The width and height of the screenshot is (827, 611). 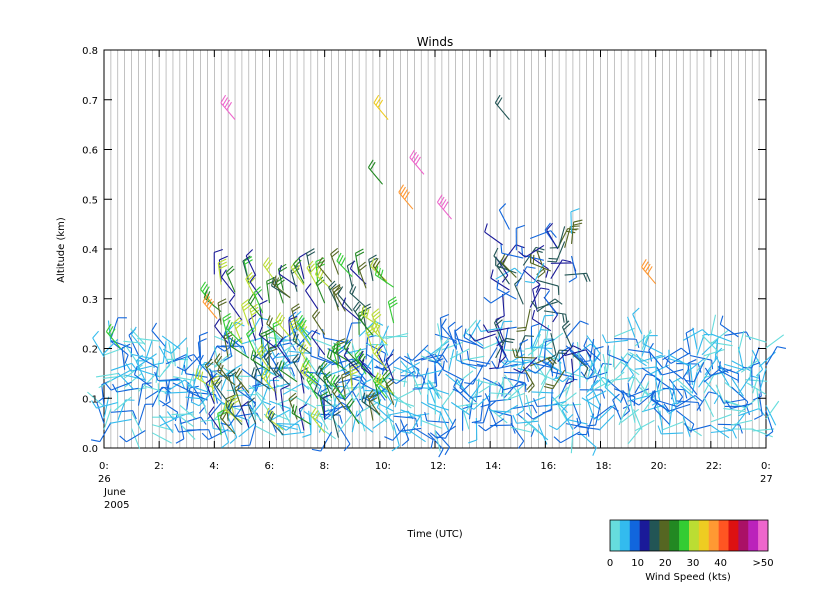 I want to click on x-axis-label: Time (UTC), so click(x=434, y=534).